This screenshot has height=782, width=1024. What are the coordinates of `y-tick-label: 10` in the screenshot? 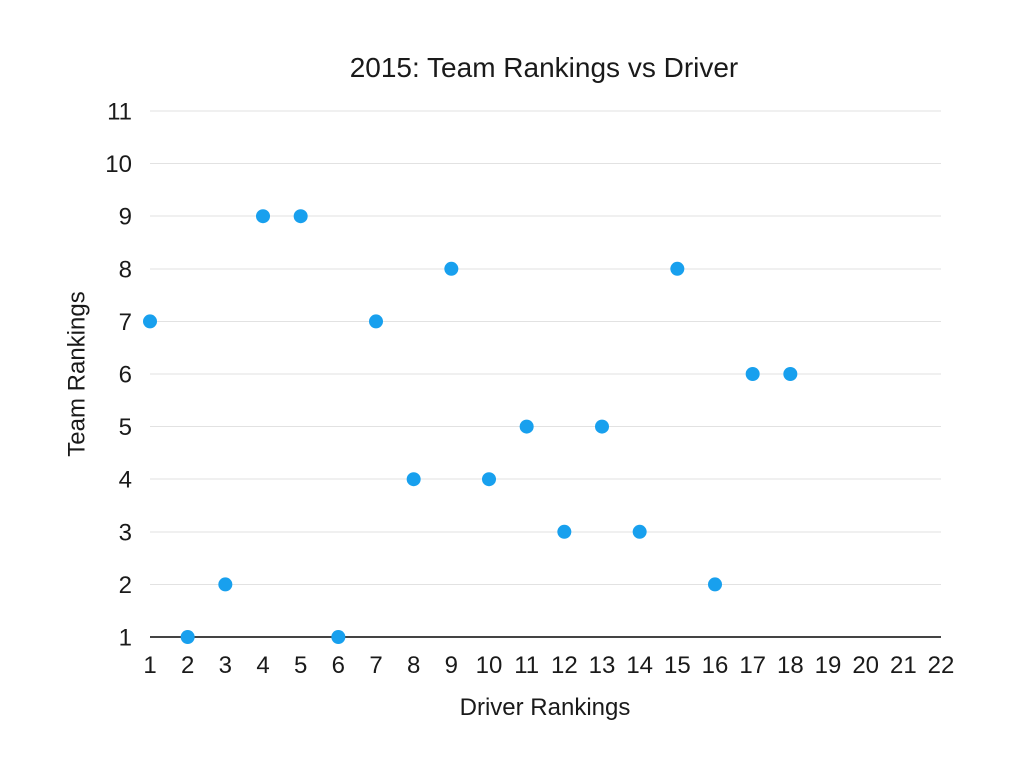 It's located at (118, 164).